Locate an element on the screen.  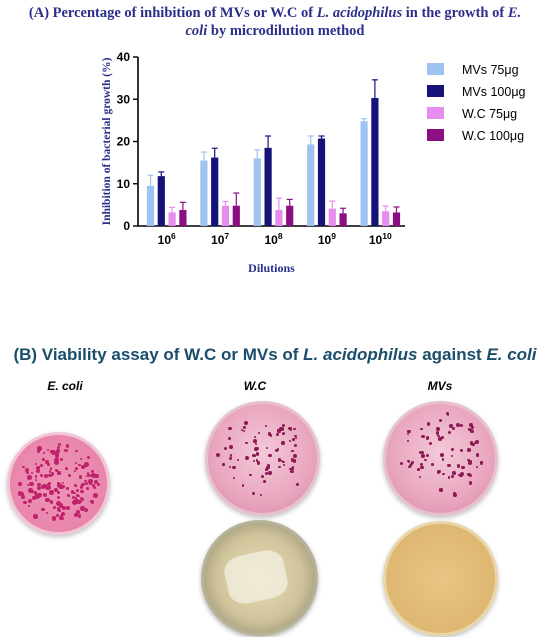
legend-swatch is located at coordinates (435, 113).